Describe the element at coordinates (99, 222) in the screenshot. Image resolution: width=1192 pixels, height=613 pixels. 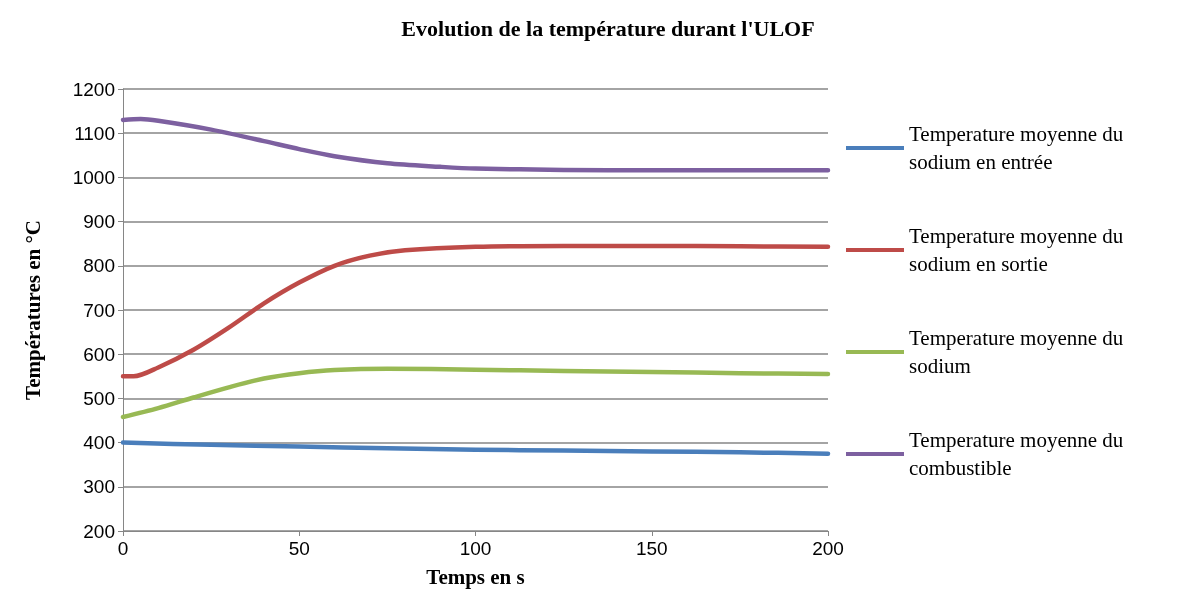
I see `y-tick-label: 900` at that location.